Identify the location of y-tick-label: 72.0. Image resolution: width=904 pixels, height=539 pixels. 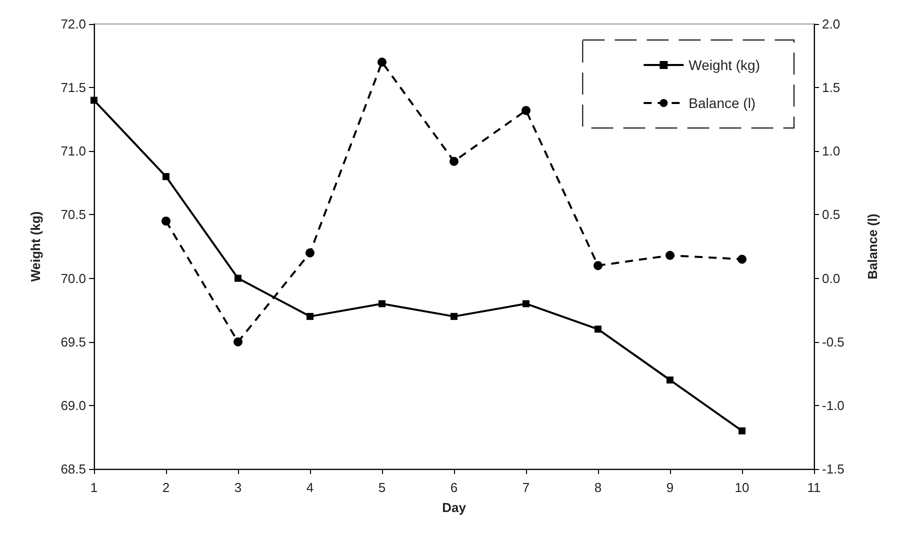
(73, 24).